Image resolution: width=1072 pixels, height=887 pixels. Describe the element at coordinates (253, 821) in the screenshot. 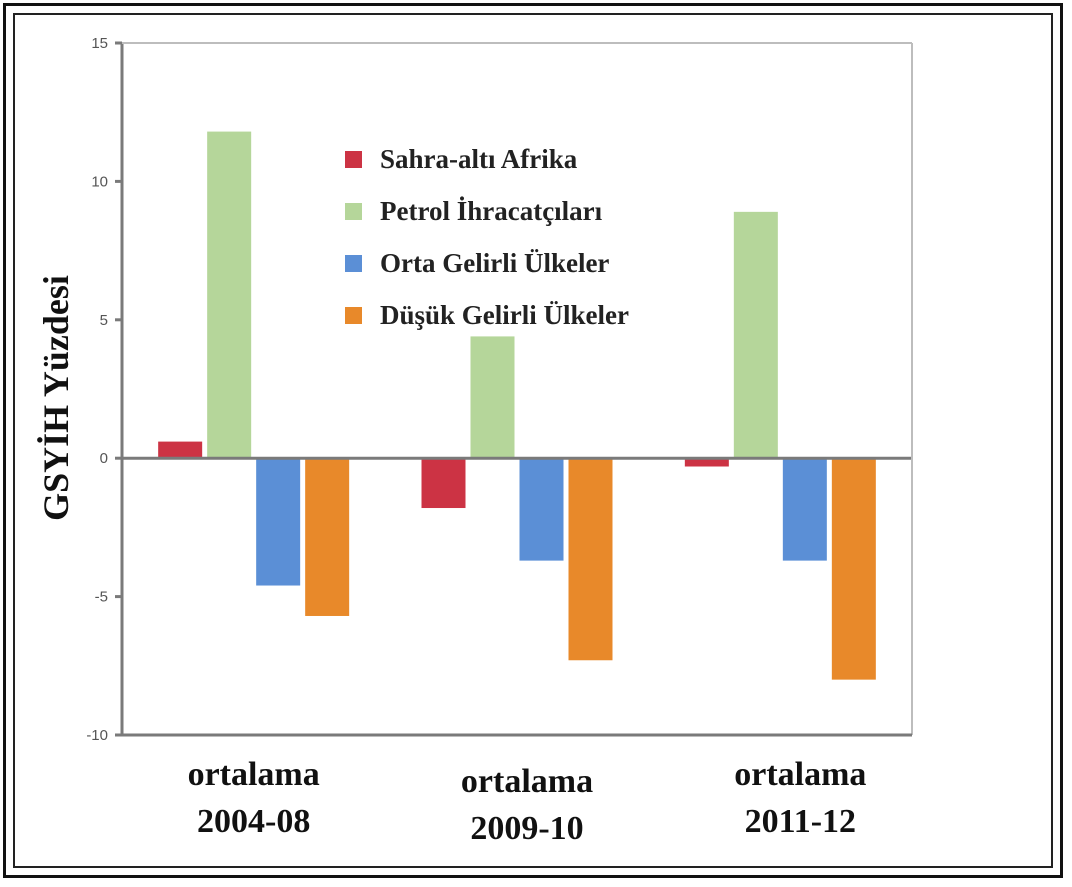

I see `category-label-line2: 2004-08` at that location.